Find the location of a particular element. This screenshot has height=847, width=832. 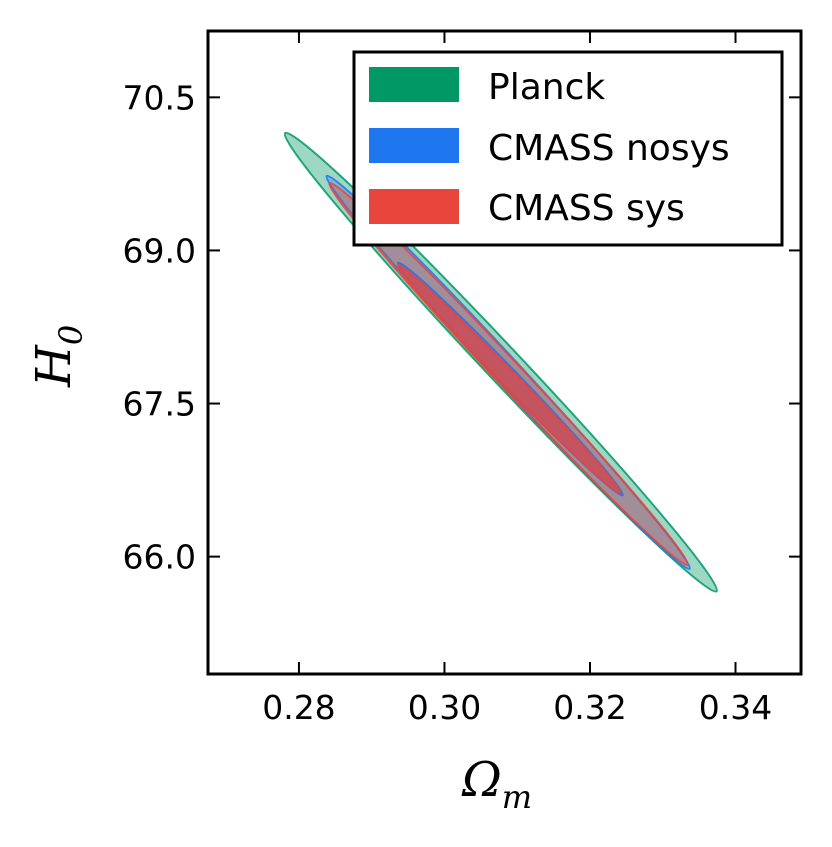

legend-swatch-cmass-sys is located at coordinates (414, 206).